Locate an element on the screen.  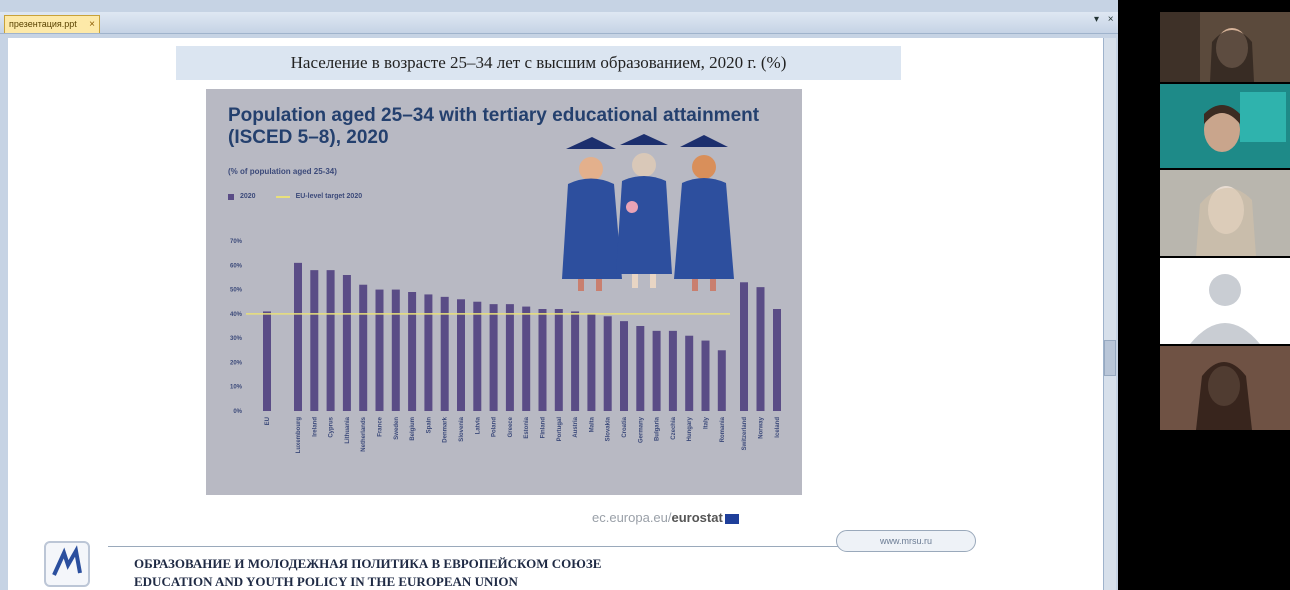
x-tick-label: Italy is located at coordinates (707, 422).